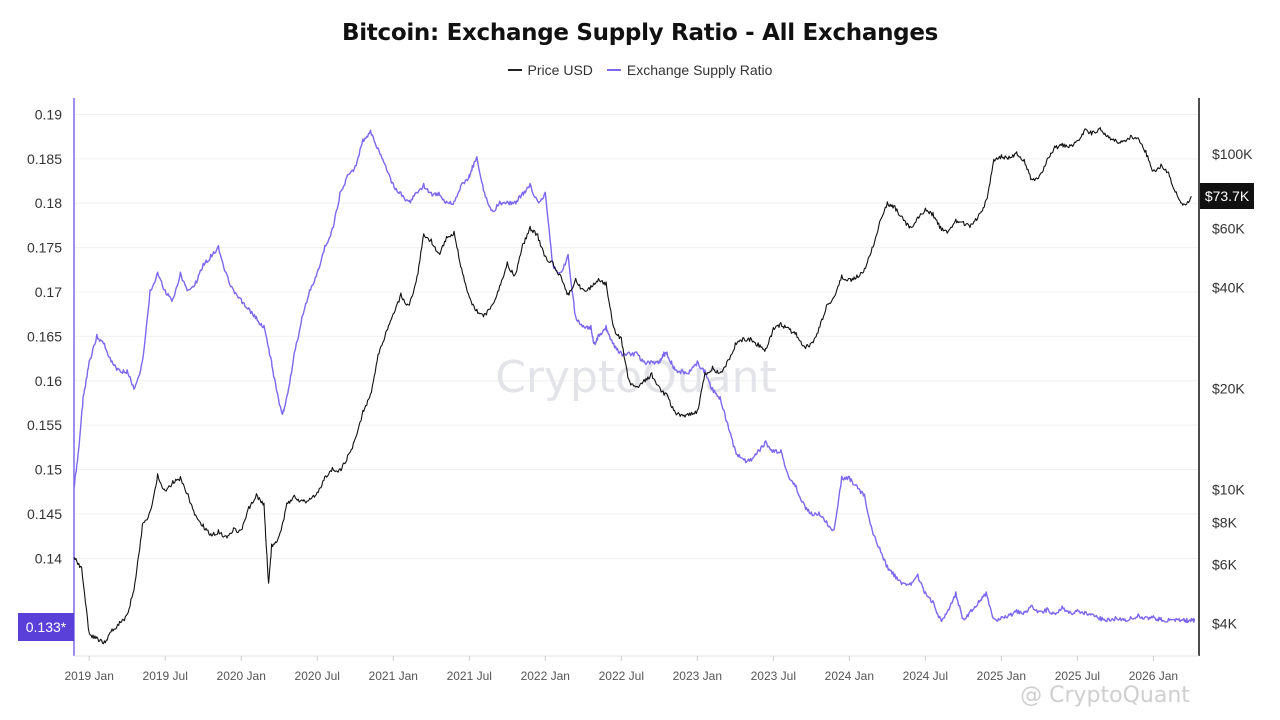 The width and height of the screenshot is (1280, 720). Describe the element at coordinates (48, 558) in the screenshot. I see `left-tick-label: 0.14` at that location.